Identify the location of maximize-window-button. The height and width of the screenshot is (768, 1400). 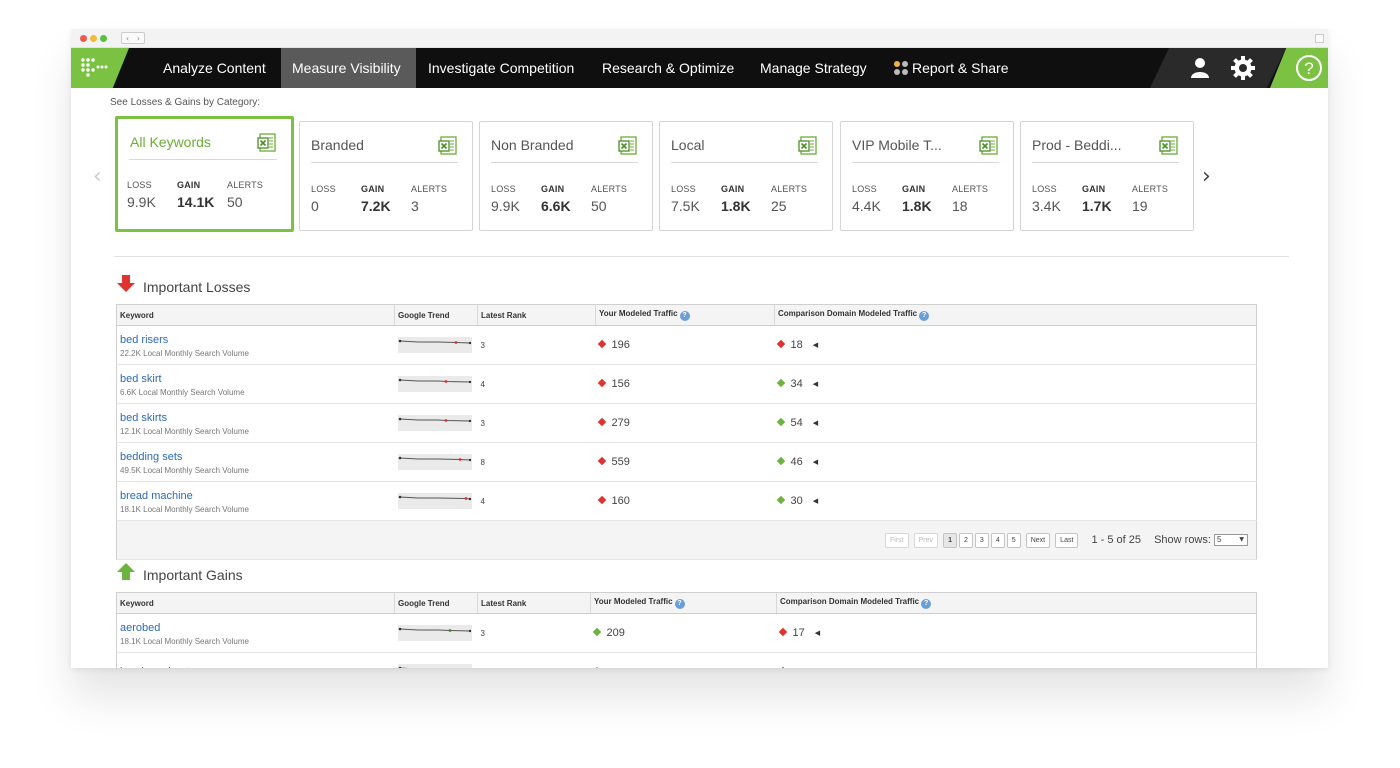
(103, 38).